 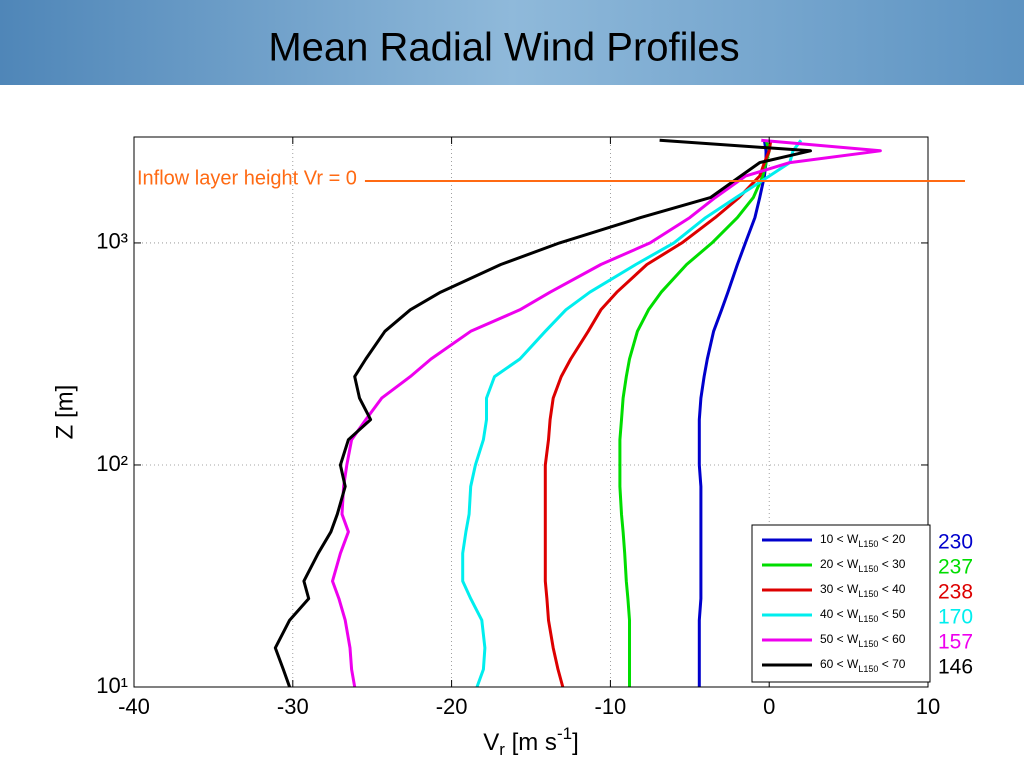 I want to click on legend-count: 146, so click(x=955, y=667).